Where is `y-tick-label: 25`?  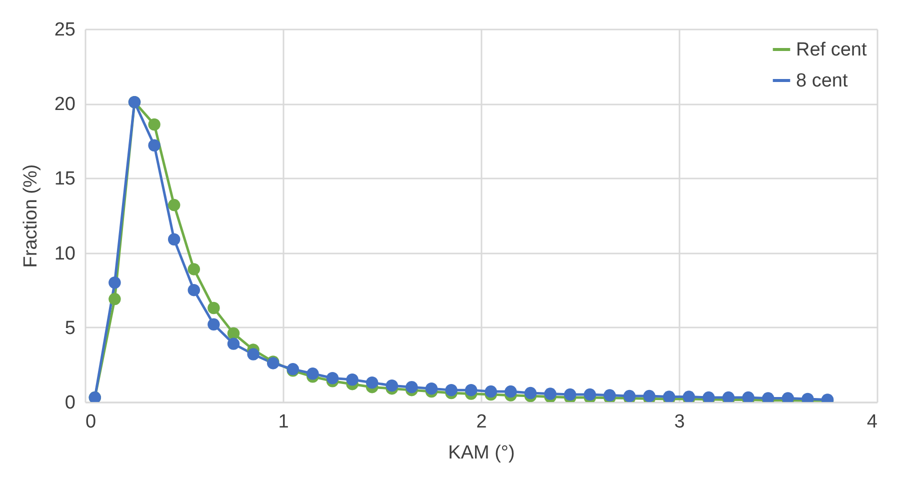 y-tick-label: 25 is located at coordinates (65, 30).